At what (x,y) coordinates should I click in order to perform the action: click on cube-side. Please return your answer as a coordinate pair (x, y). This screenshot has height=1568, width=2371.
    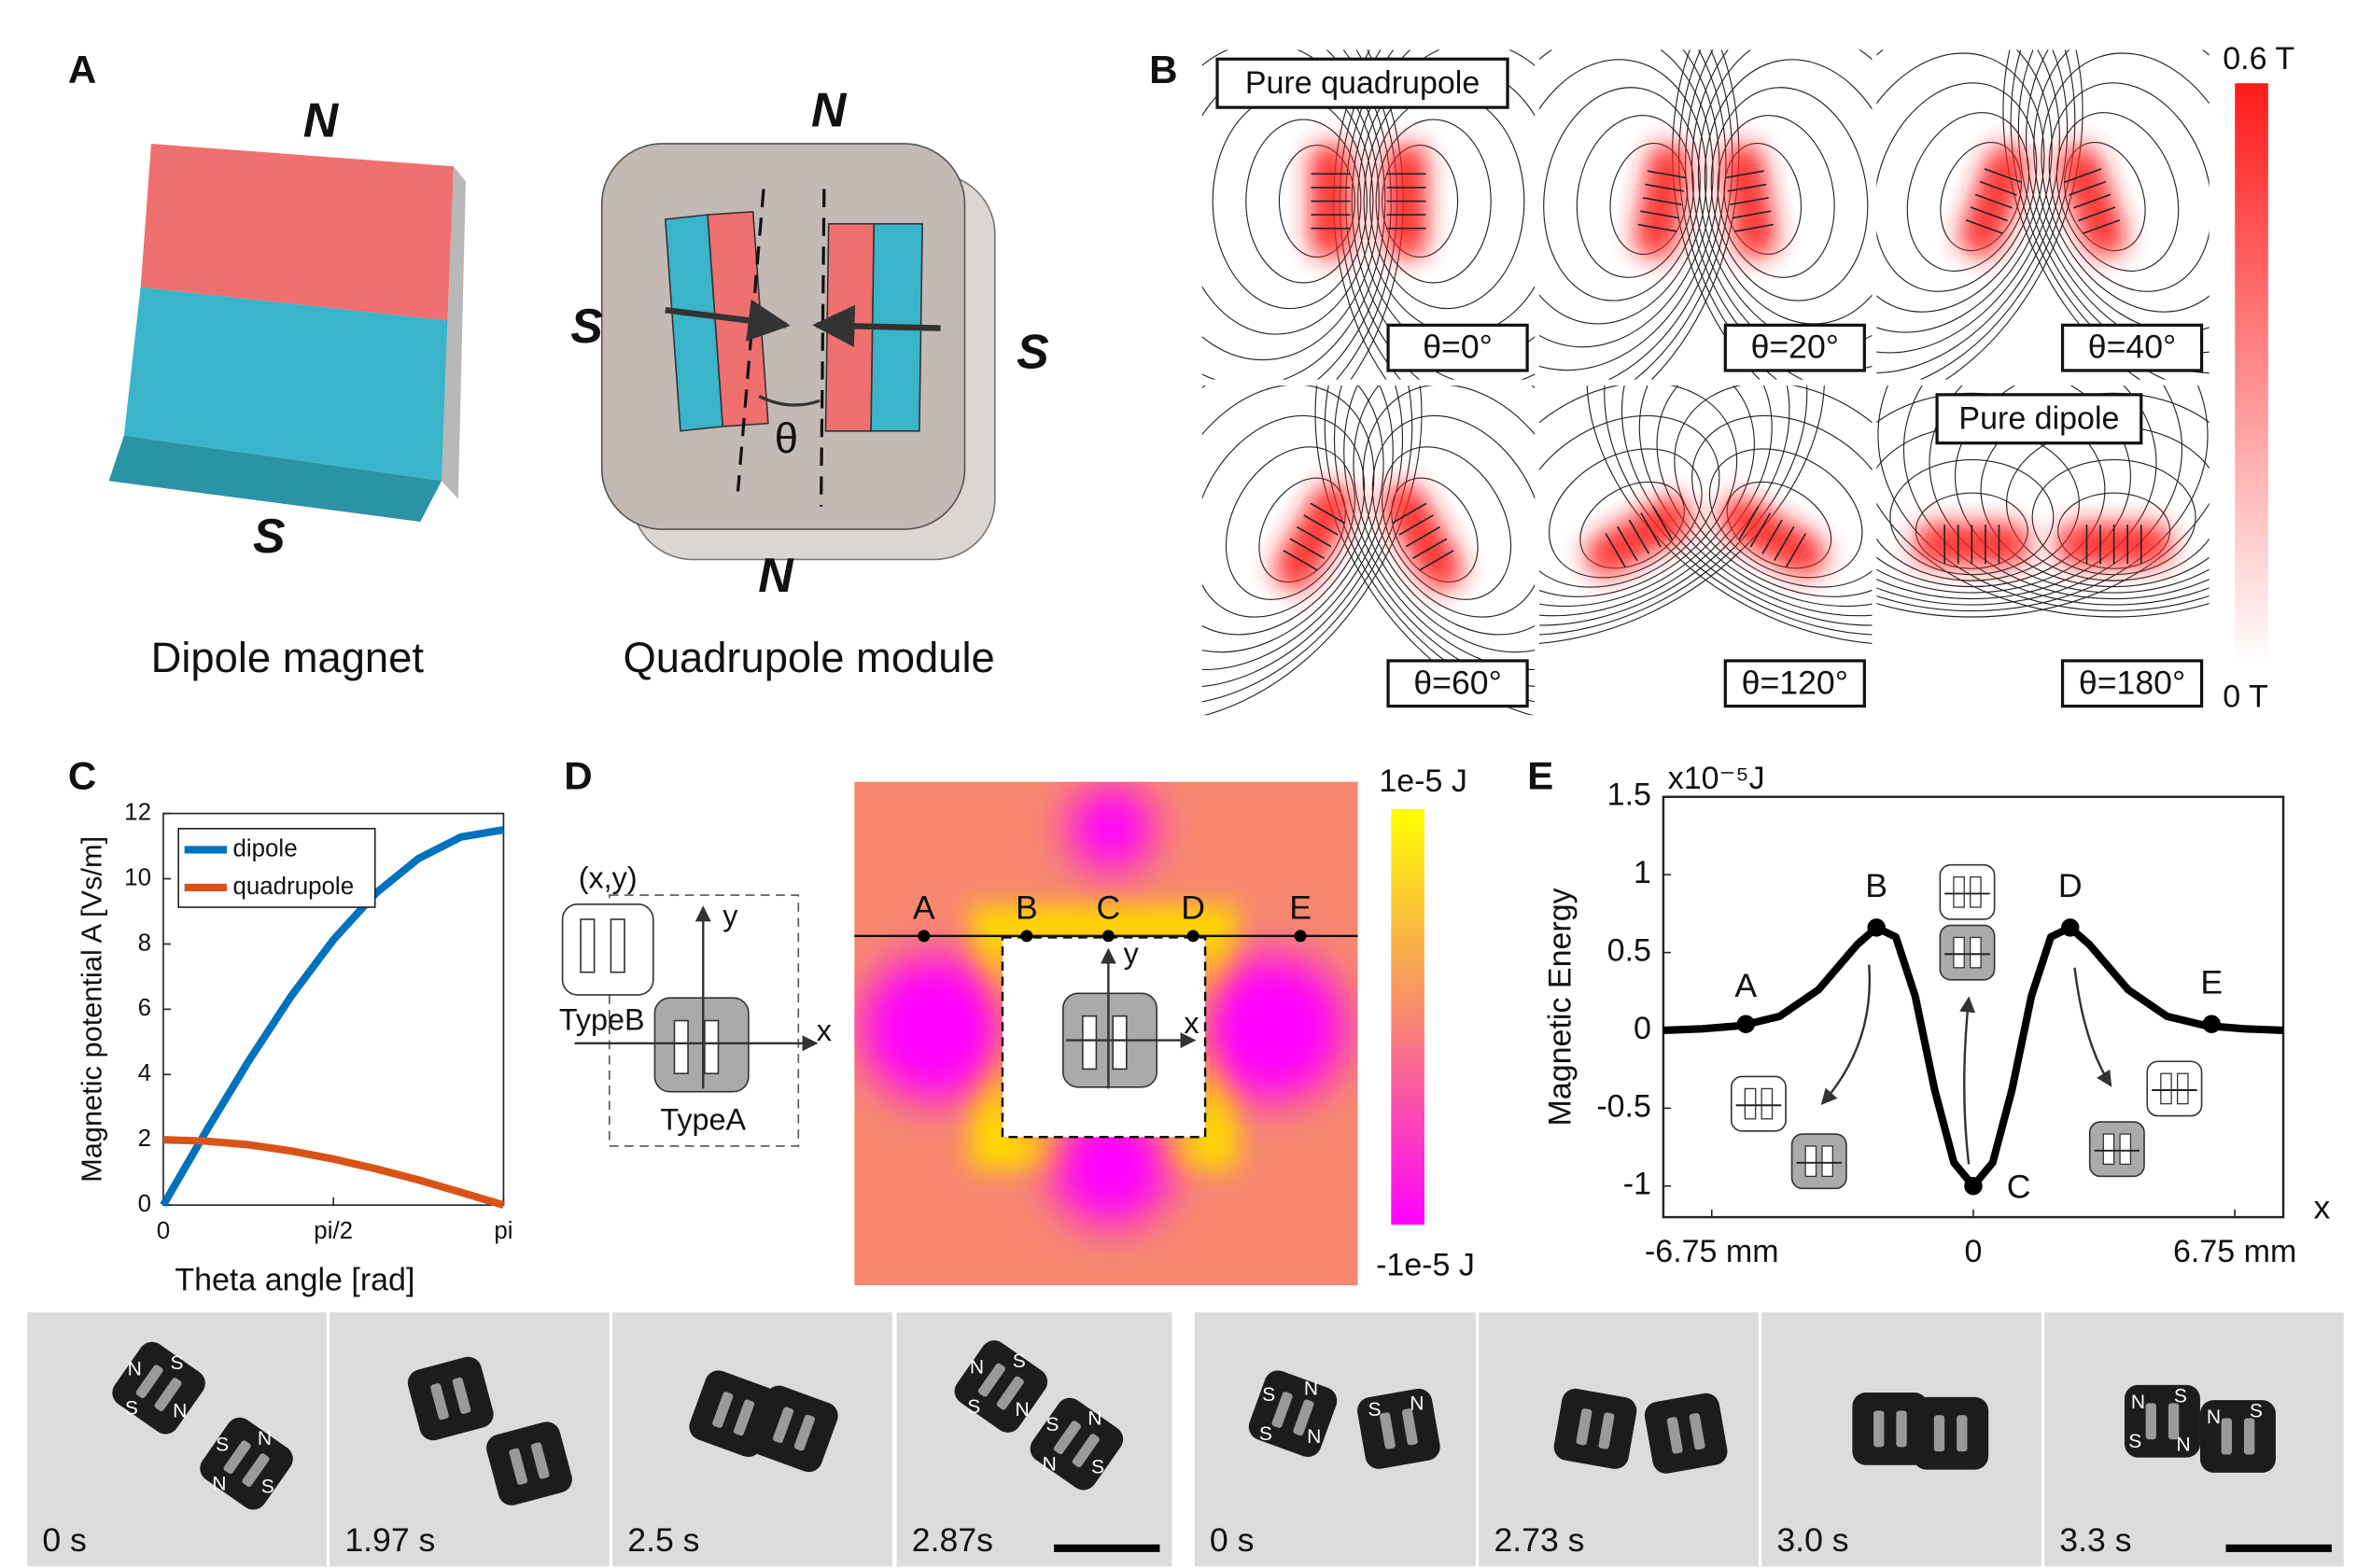
    Looking at the image, I should click on (454, 332).